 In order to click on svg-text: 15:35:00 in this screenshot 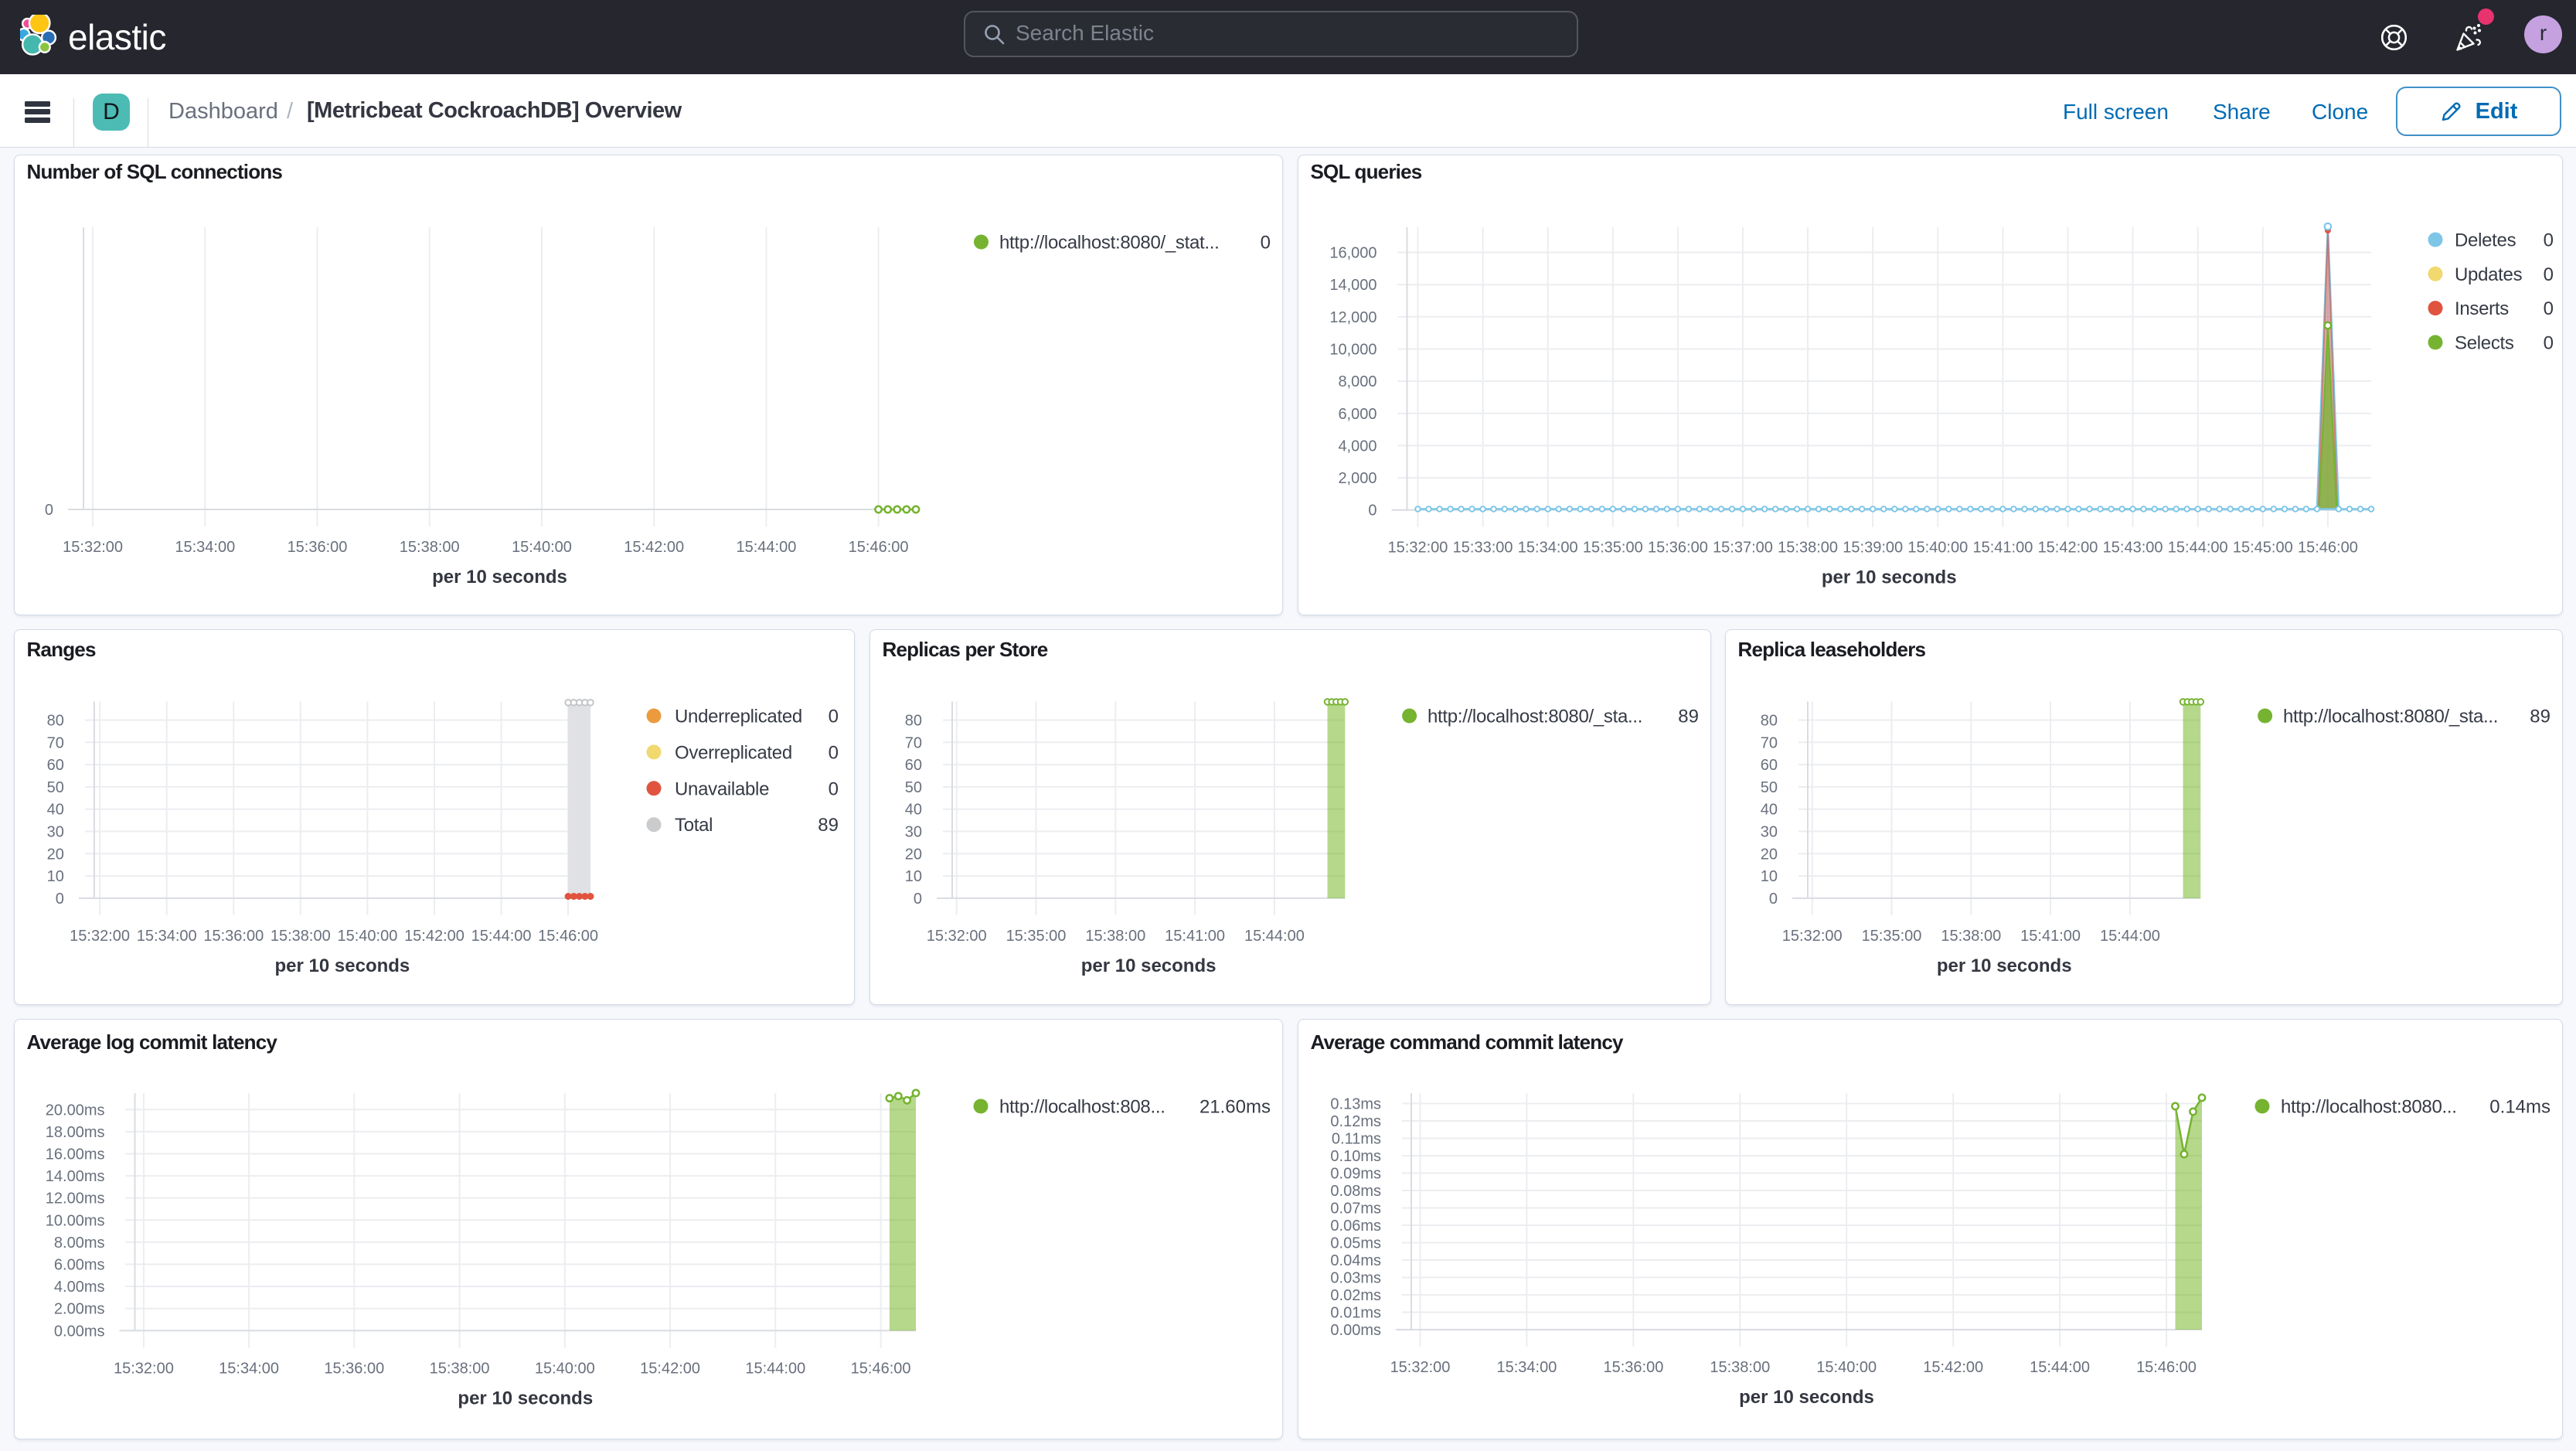, I will do `click(1892, 936)`.